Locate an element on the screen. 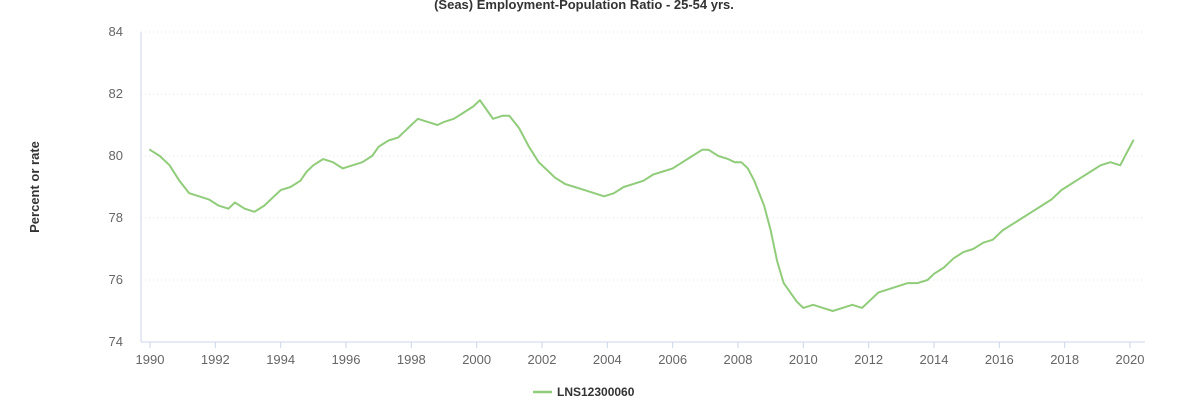  x-tick-label: 1992 is located at coordinates (215, 359).